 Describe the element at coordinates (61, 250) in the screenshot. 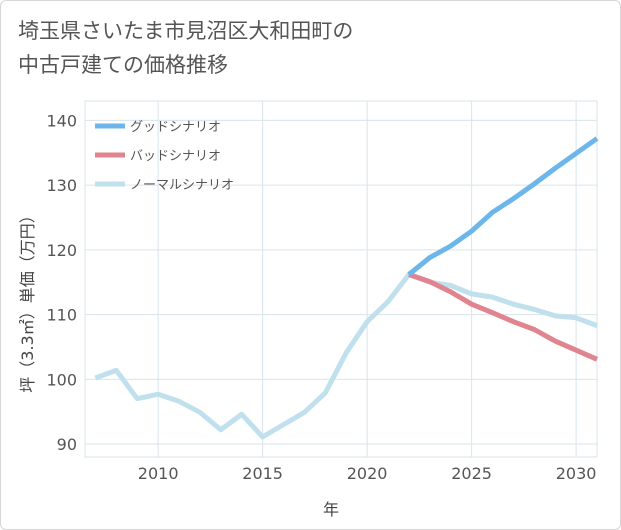

I see `y-tick-label-120: 120` at that location.